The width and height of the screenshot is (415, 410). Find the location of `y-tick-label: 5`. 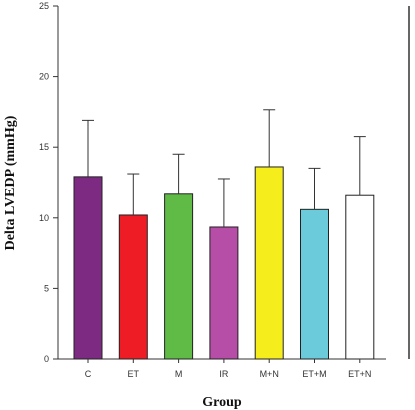

y-tick-label: 5 is located at coordinates (46, 288).